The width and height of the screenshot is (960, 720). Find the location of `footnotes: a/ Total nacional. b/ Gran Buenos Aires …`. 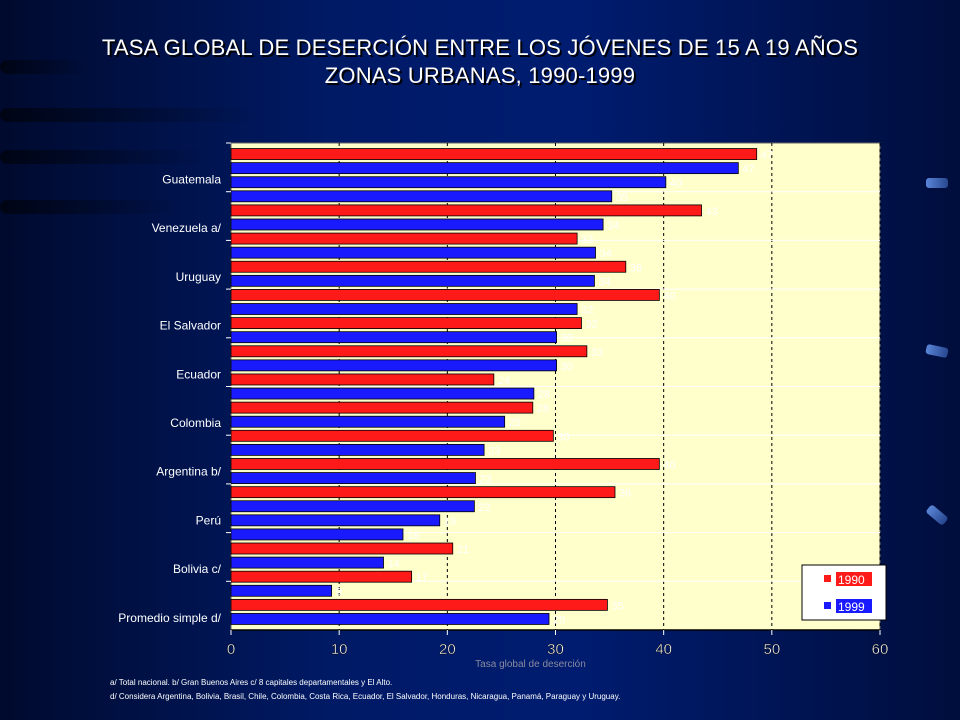

footnotes: a/ Total nacional. b/ Gran Buenos Aires … is located at coordinates (365, 690).